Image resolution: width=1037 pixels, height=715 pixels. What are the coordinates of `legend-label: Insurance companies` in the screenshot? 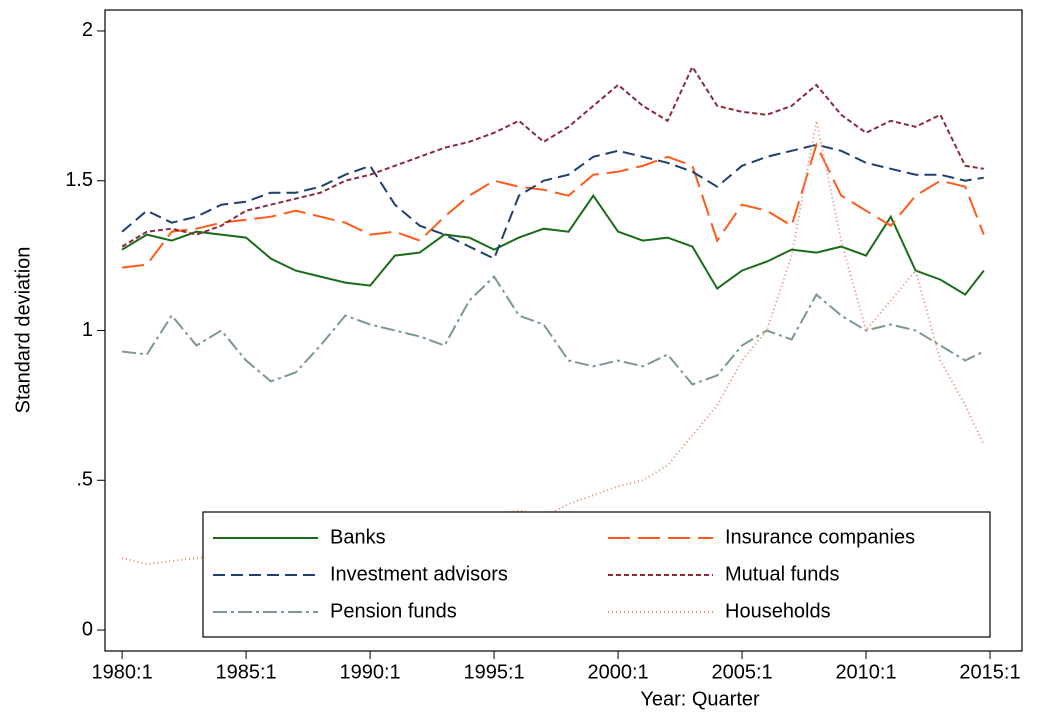 It's located at (820, 537).